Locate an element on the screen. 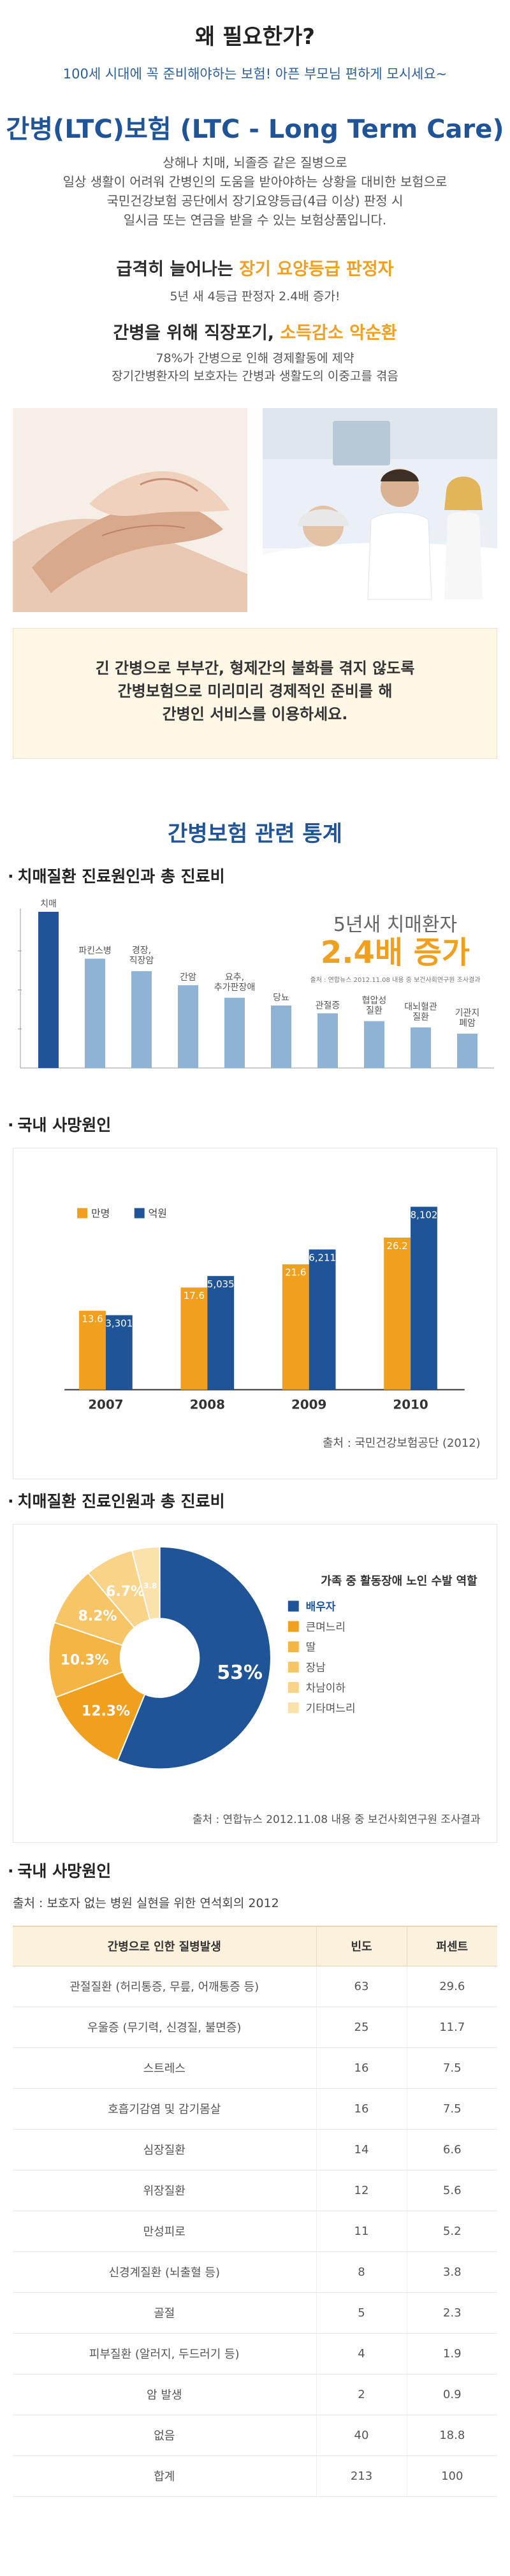 Image resolution: width=510 pixels, height=2576 pixels. bar-label: 간암 is located at coordinates (188, 977).